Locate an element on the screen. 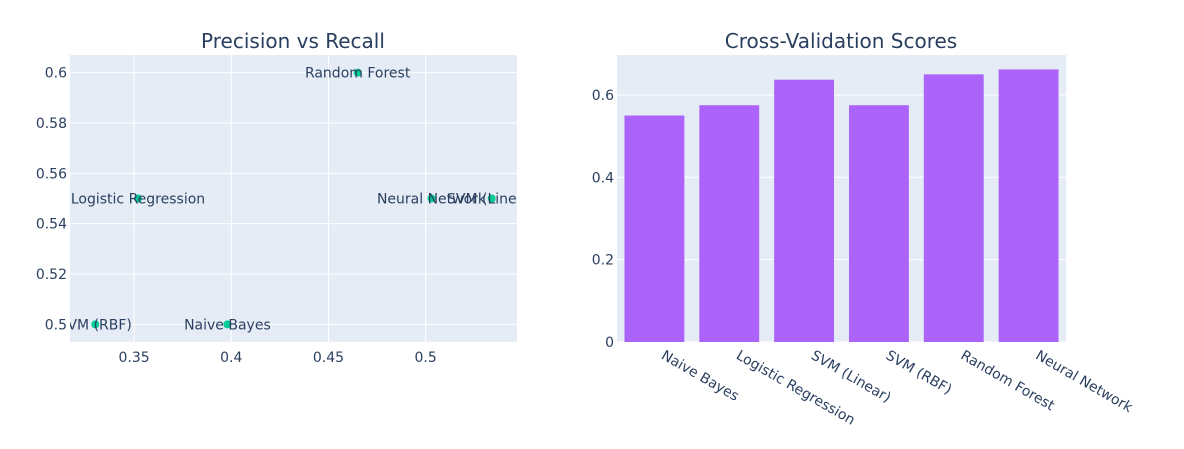  scatter-point-label: Neural Network is located at coordinates (432, 200).